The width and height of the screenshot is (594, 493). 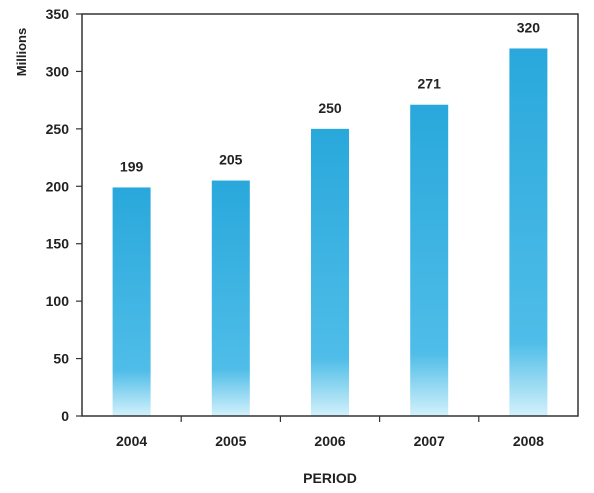 What do you see at coordinates (61, 359) in the screenshot?
I see `y-tick-label-50: 50` at bounding box center [61, 359].